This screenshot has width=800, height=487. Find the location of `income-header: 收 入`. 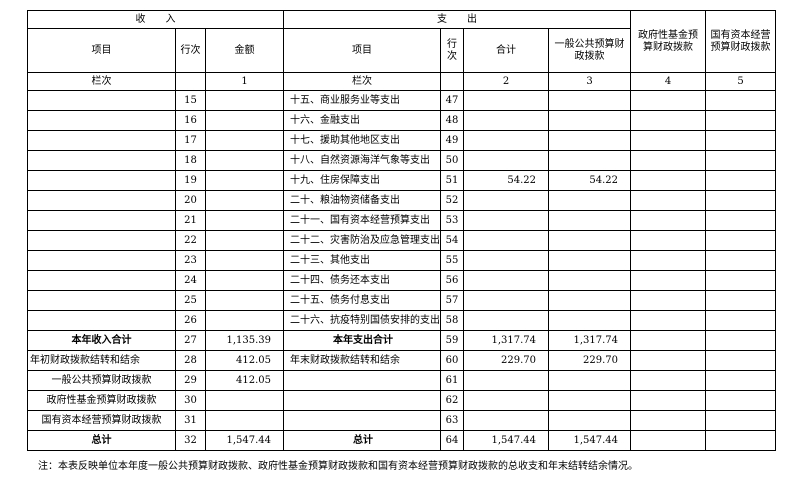

income-header: 收 入 is located at coordinates (155, 19).